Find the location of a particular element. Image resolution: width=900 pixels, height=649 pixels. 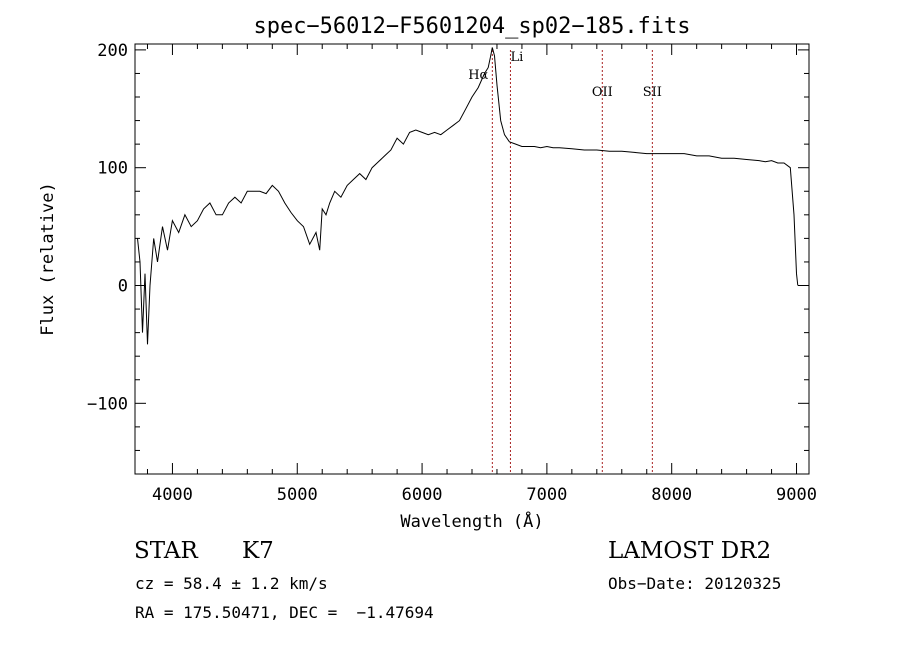

redshift-readout: cz = 58.4 ± 1.2 km/s is located at coordinates (231, 583).